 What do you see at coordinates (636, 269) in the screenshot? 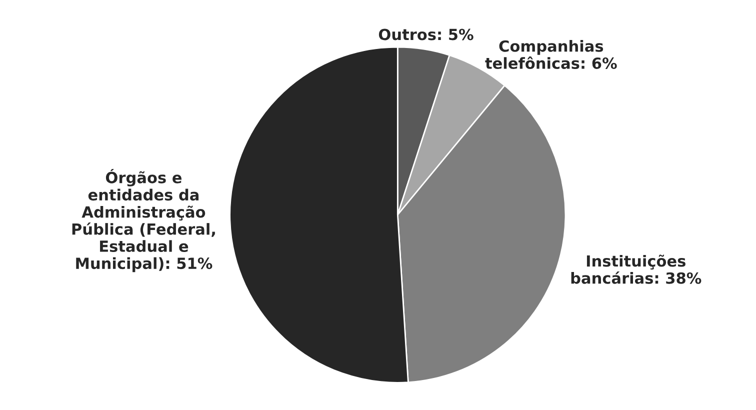
I see `slice-label: Instituições bancárias: 38%` at bounding box center [636, 269].